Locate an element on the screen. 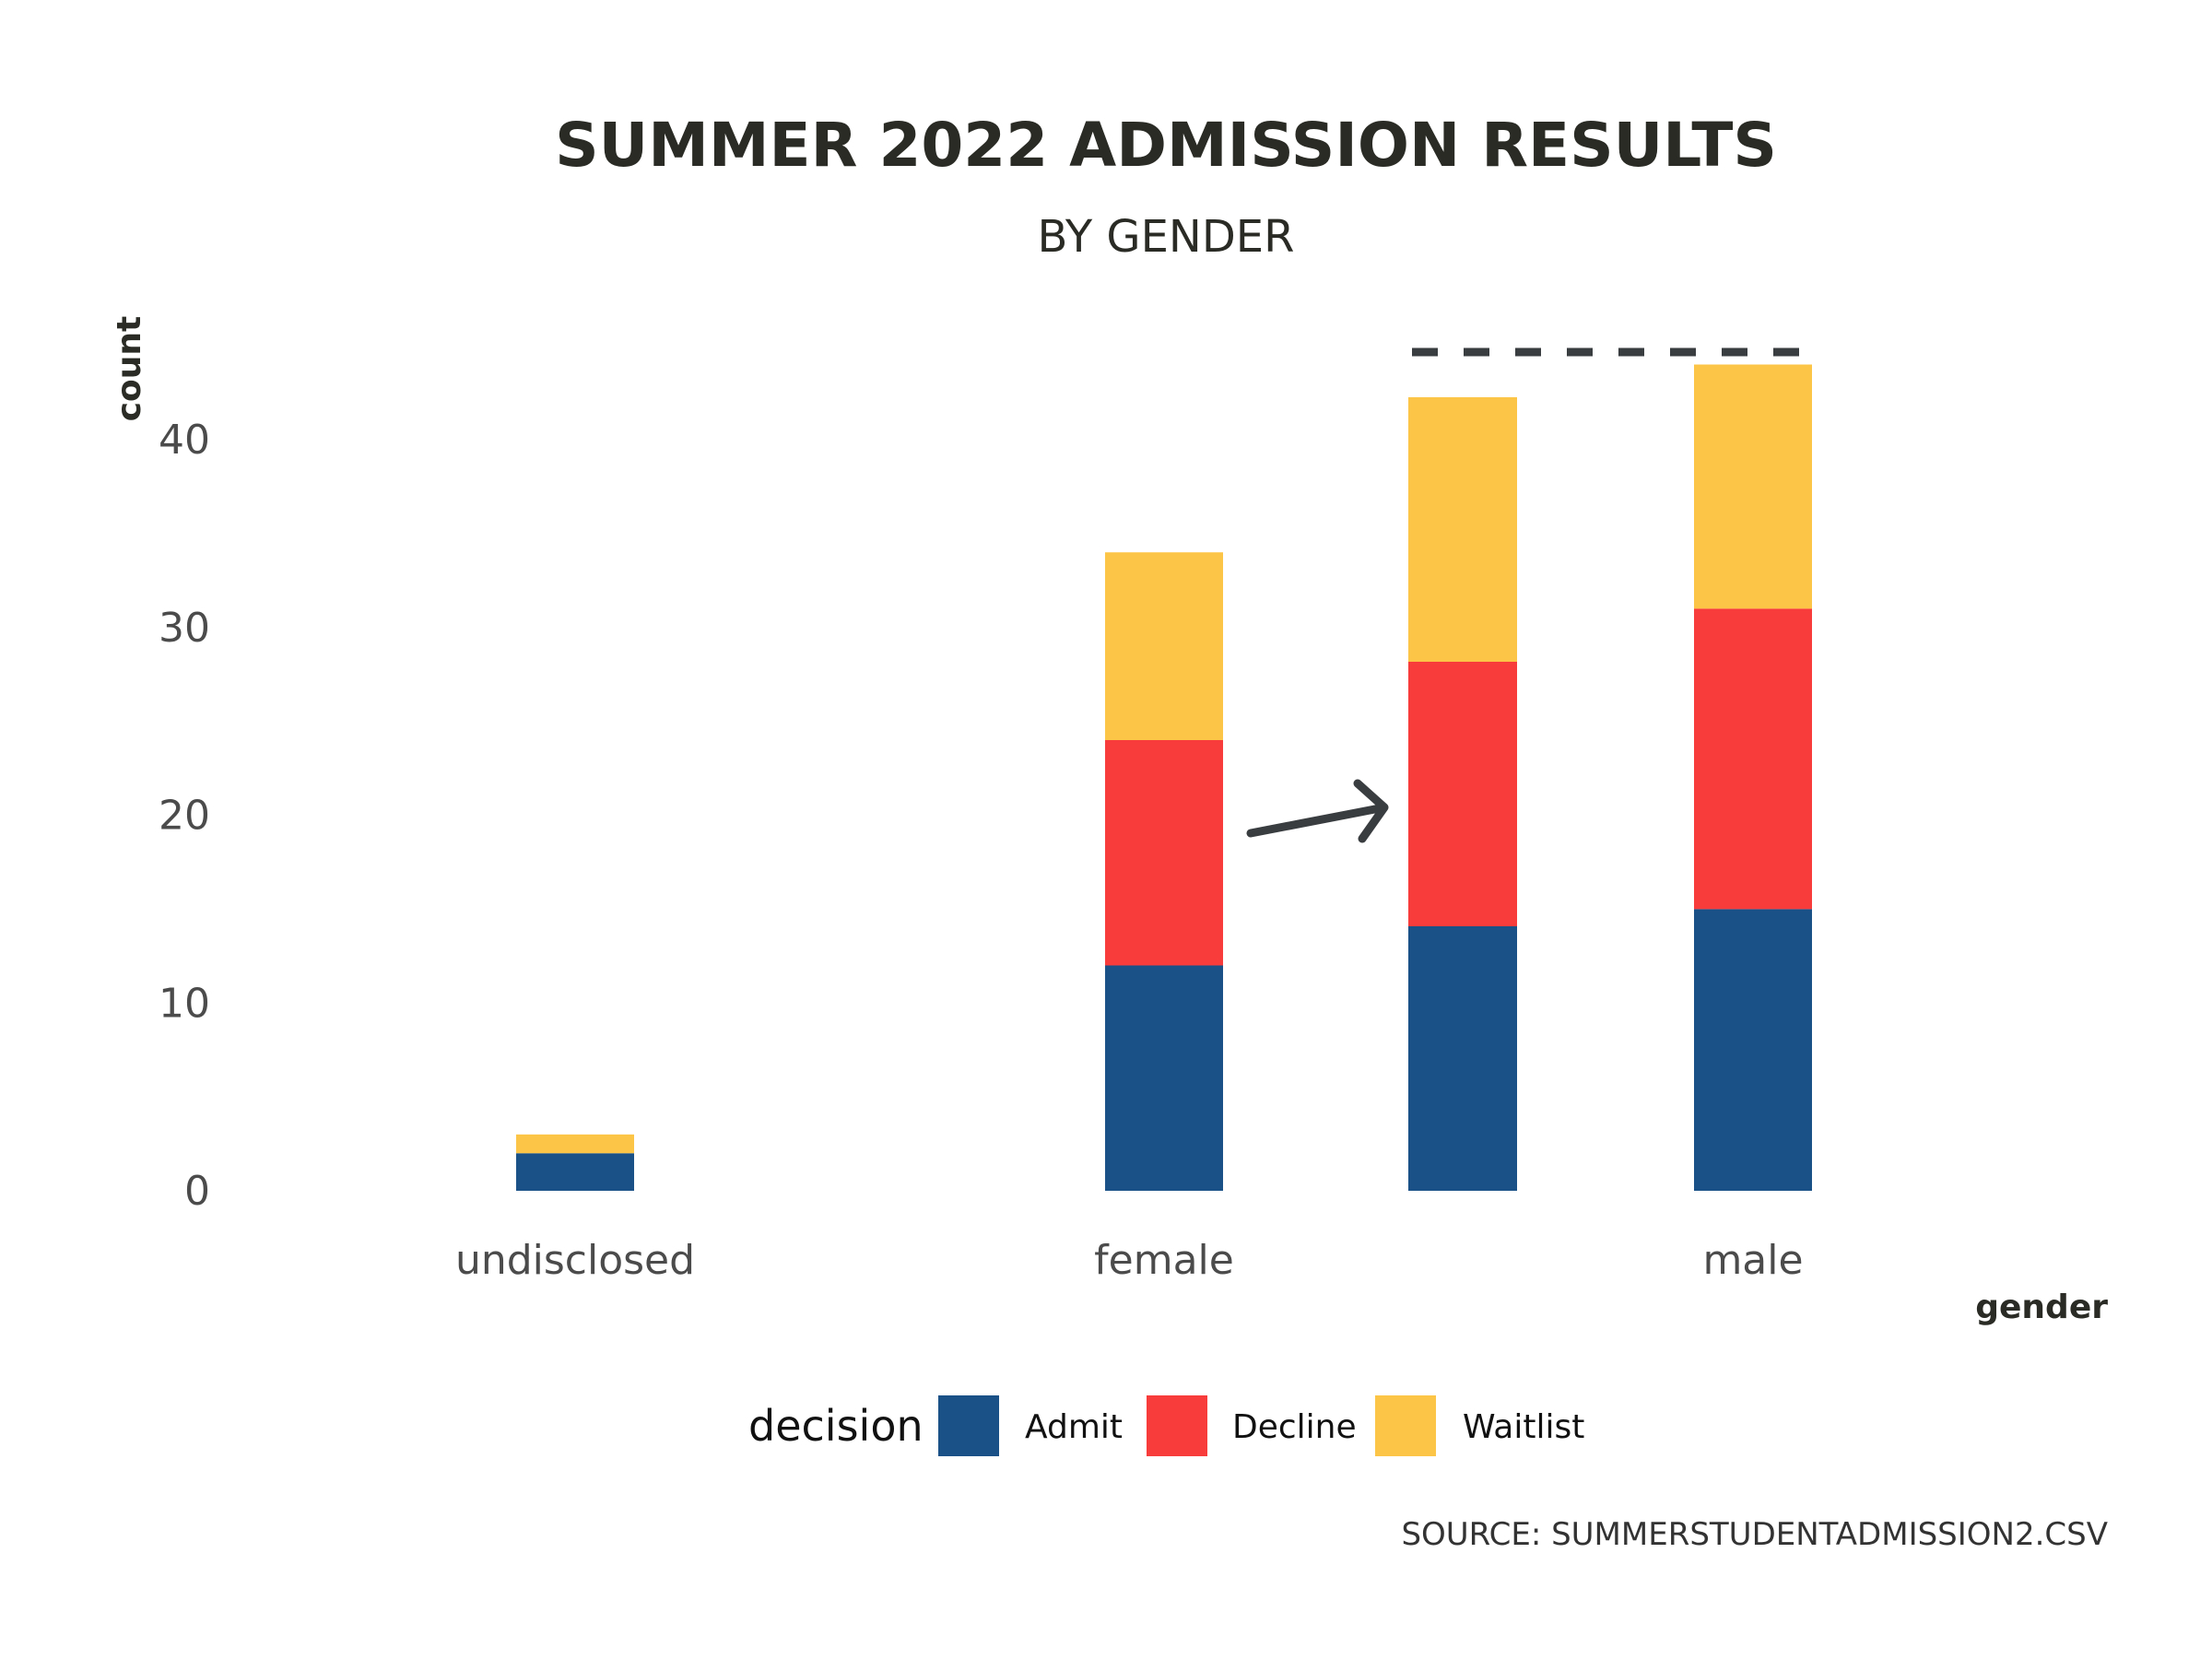  y-axis-tick-labels: 0 10 20 30 40 is located at coordinates (184, 816).